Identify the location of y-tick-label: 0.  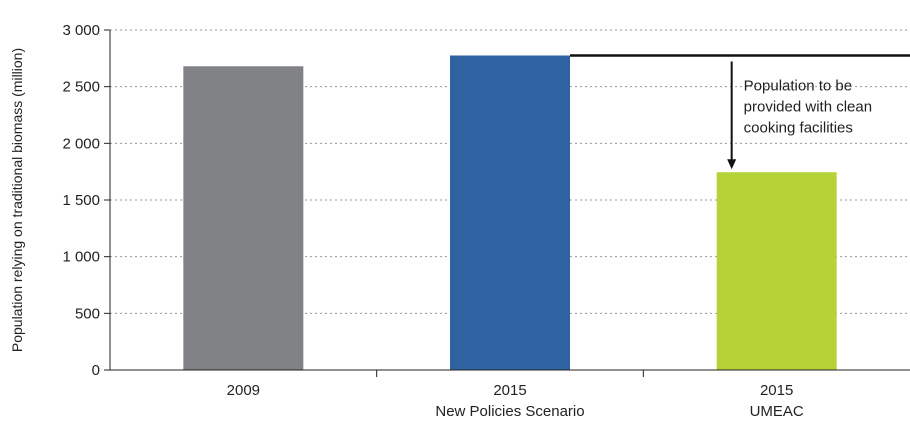
(96, 370).